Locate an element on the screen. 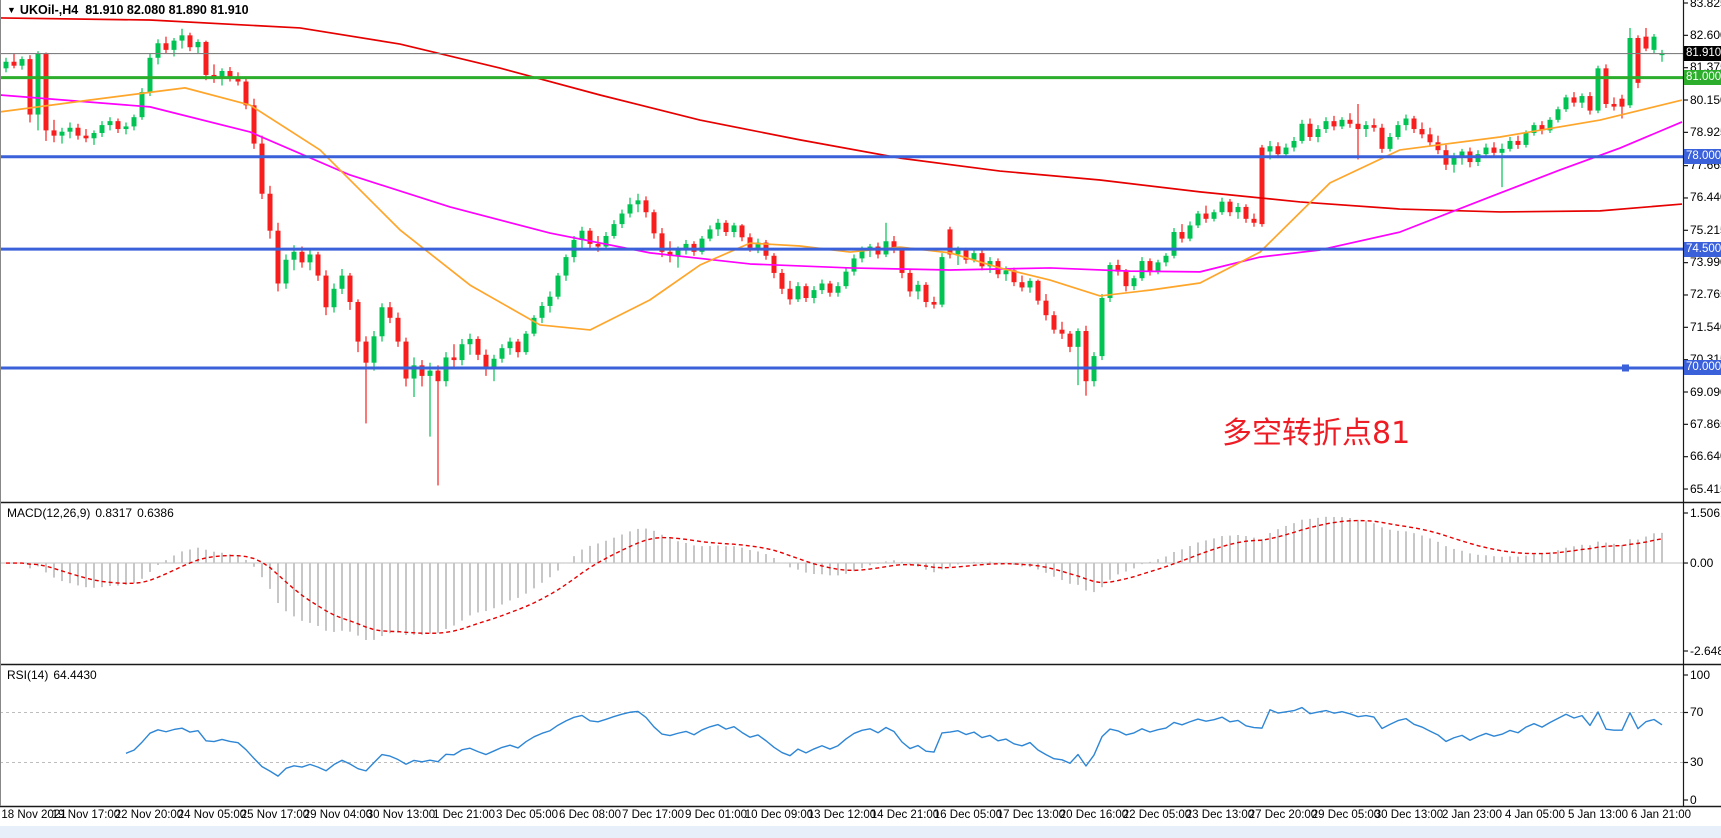  bottom-scroll-strip is located at coordinates (860, 832).